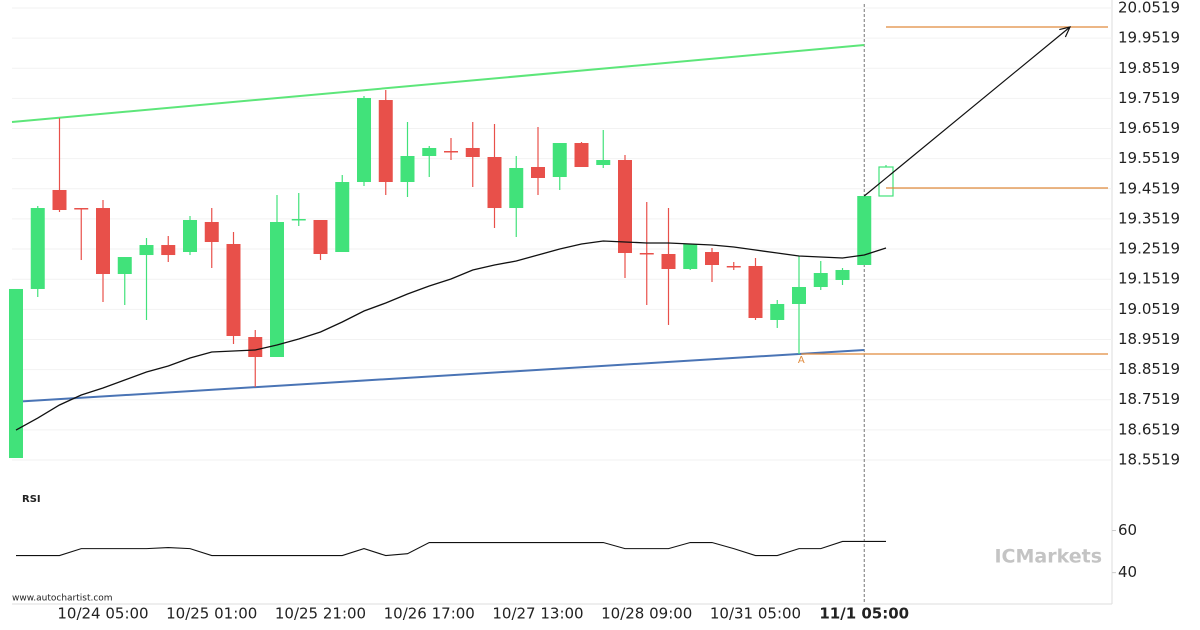 The height and width of the screenshot is (630, 1200). I want to click on y-tick-label: 19.2519, so click(1149, 249).